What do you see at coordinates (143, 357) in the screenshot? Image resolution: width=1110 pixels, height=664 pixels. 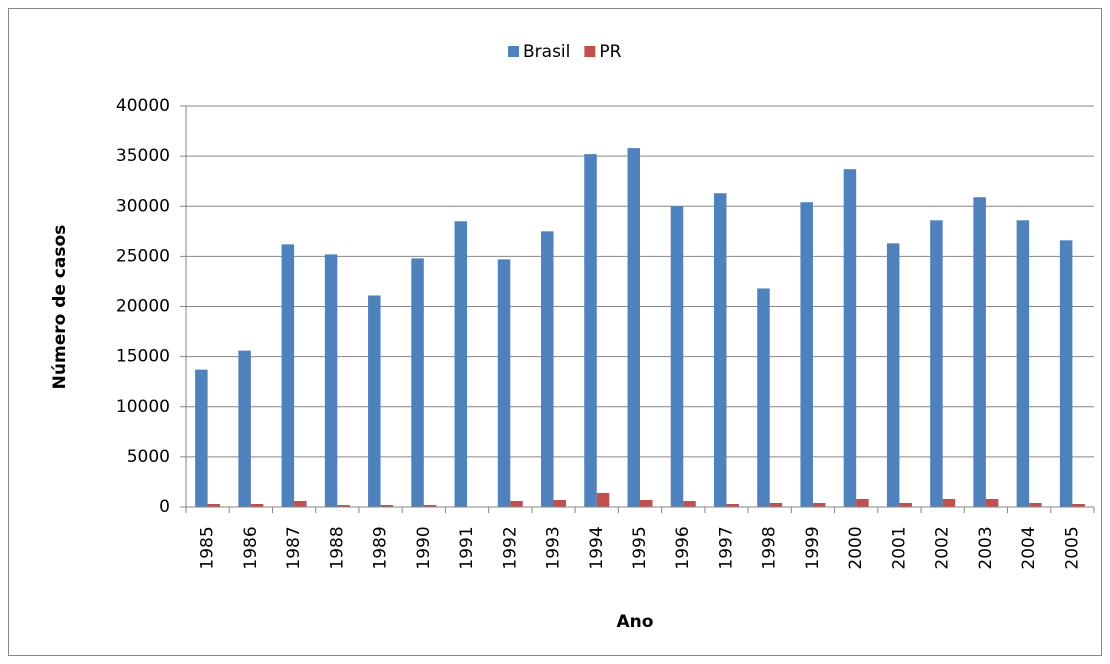 I see `y-tick-label: 15000` at bounding box center [143, 357].